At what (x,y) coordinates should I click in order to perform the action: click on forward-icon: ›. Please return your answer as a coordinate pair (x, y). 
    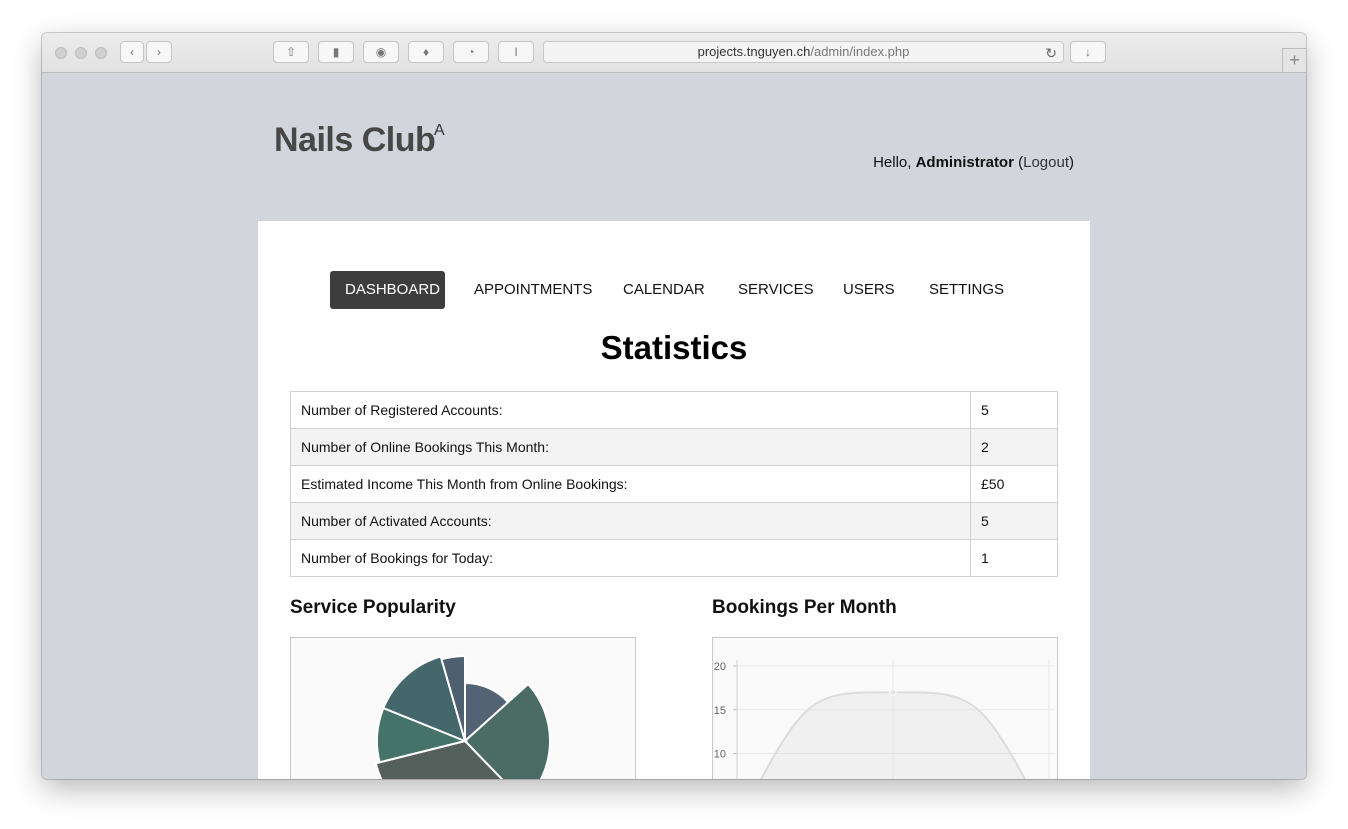
    Looking at the image, I should click on (159, 52).